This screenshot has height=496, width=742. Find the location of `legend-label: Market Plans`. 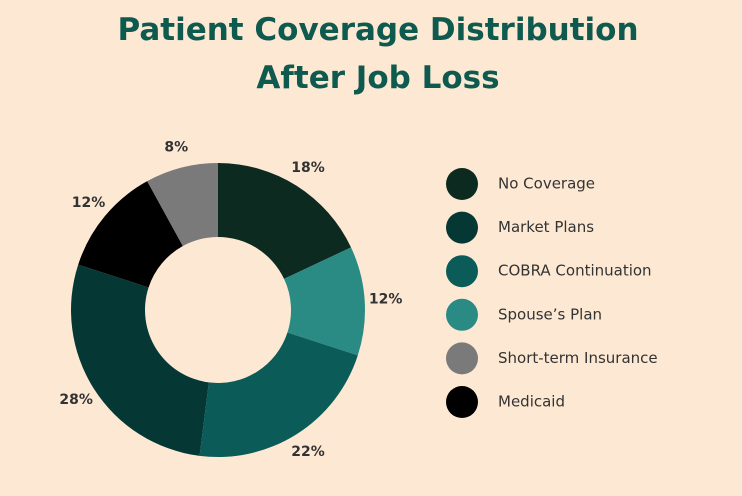

legend-label: Market Plans is located at coordinates (546, 227).